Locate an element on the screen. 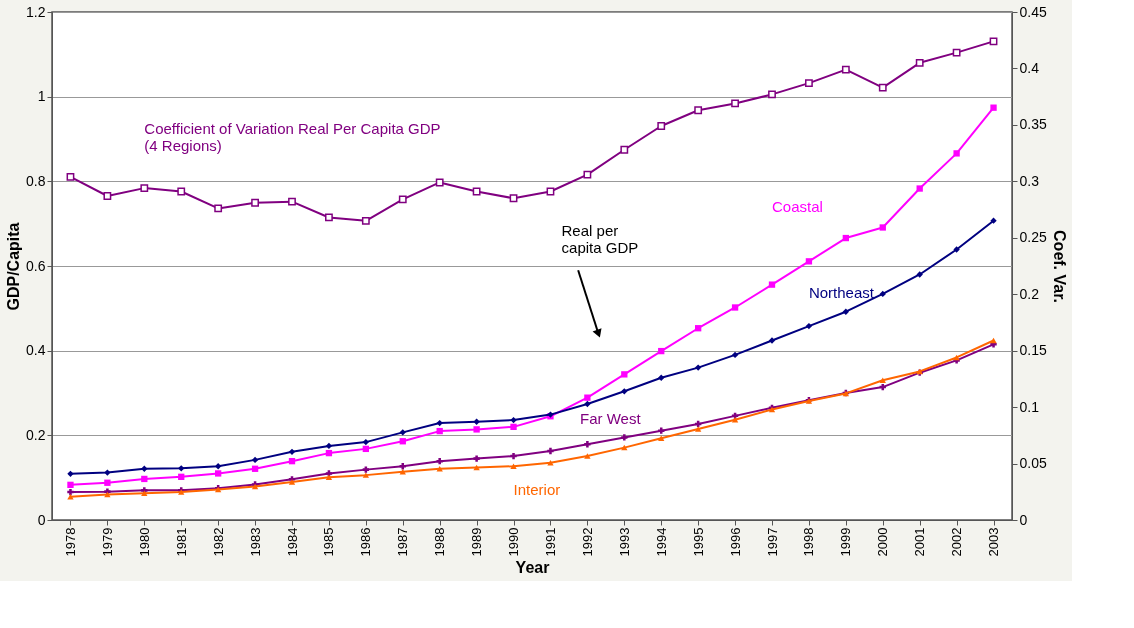 Image resolution: width=1134 pixels, height=628 pixels. y2-tick-label: 0.05 is located at coordinates (1033, 463).